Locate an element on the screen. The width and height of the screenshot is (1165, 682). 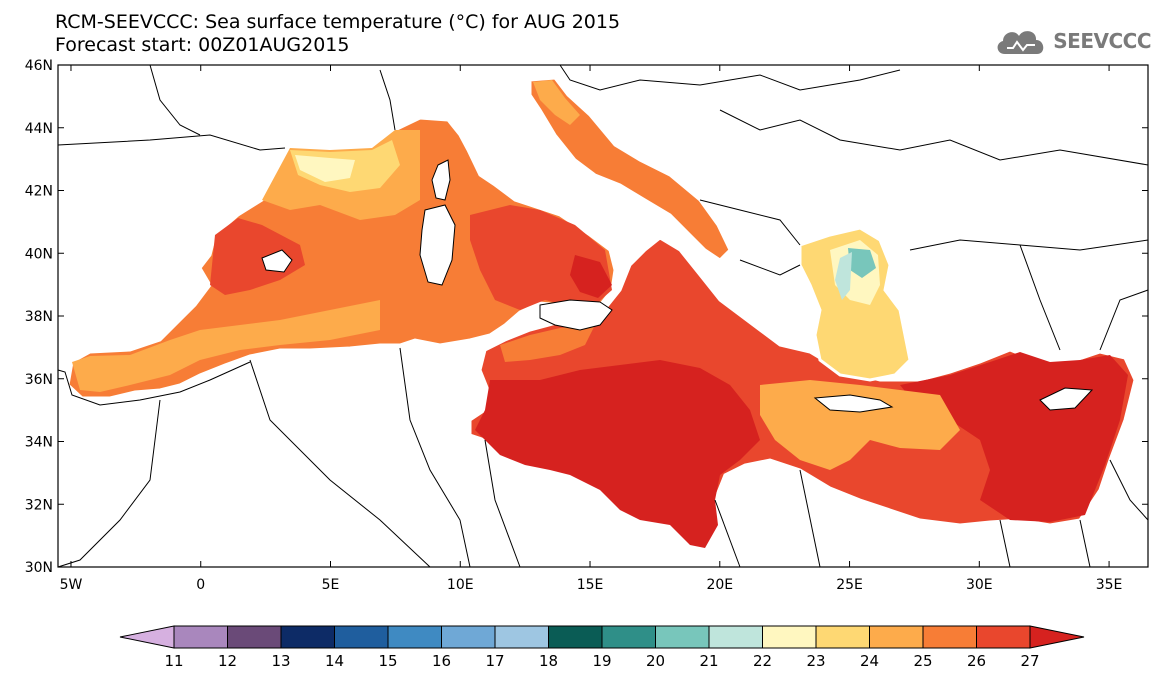
lat-tick-label: 42N is located at coordinates (39, 192).